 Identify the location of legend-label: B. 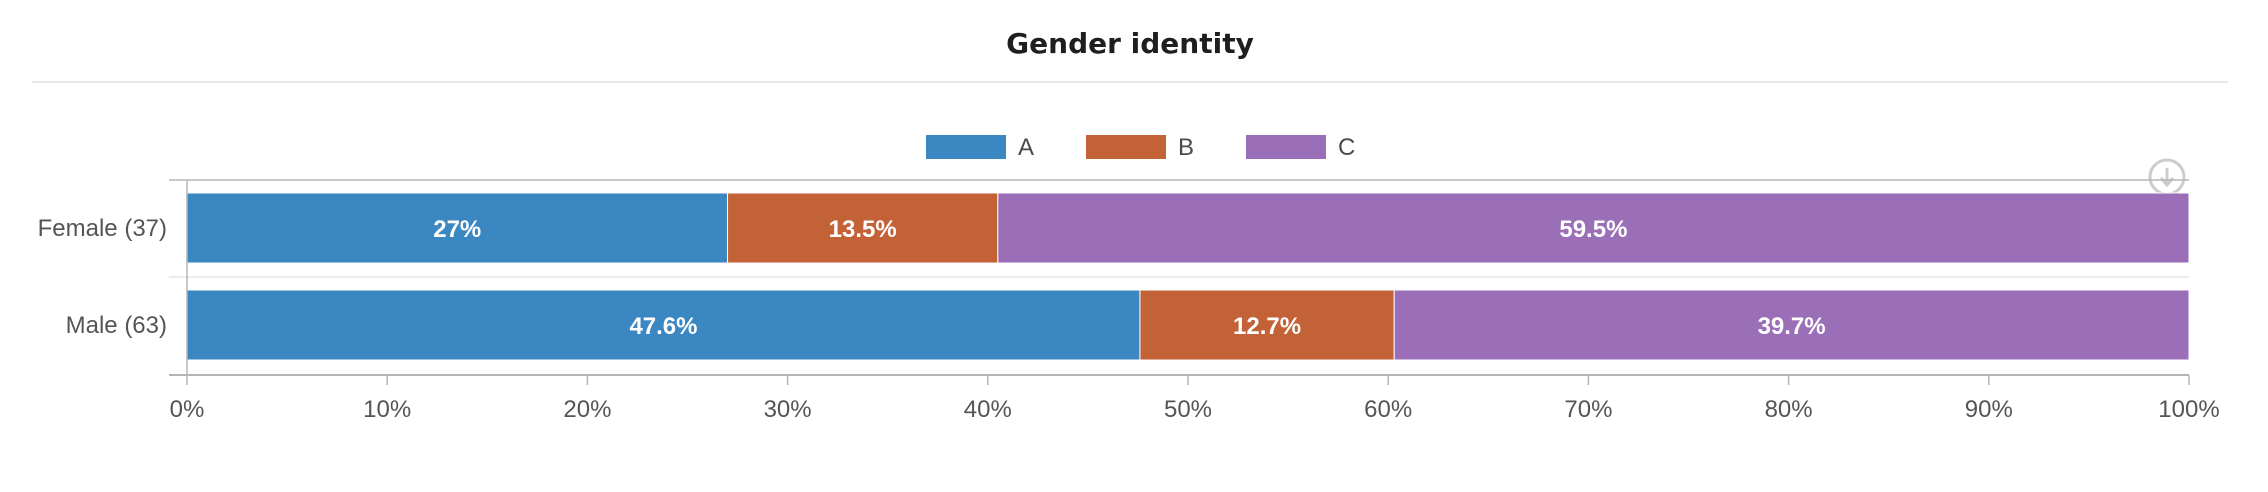
(1186, 147).